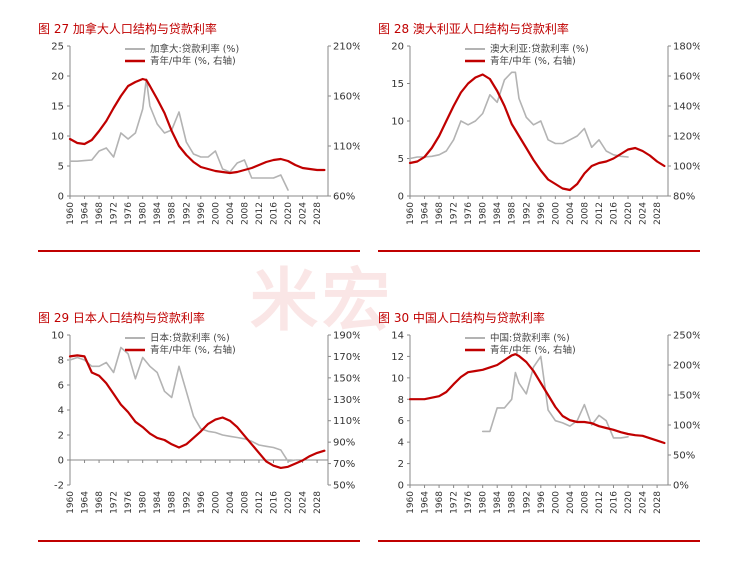 The height and width of the screenshot is (565, 740). I want to click on legend-label: 加拿大:贷款利率 (%), so click(194, 49).